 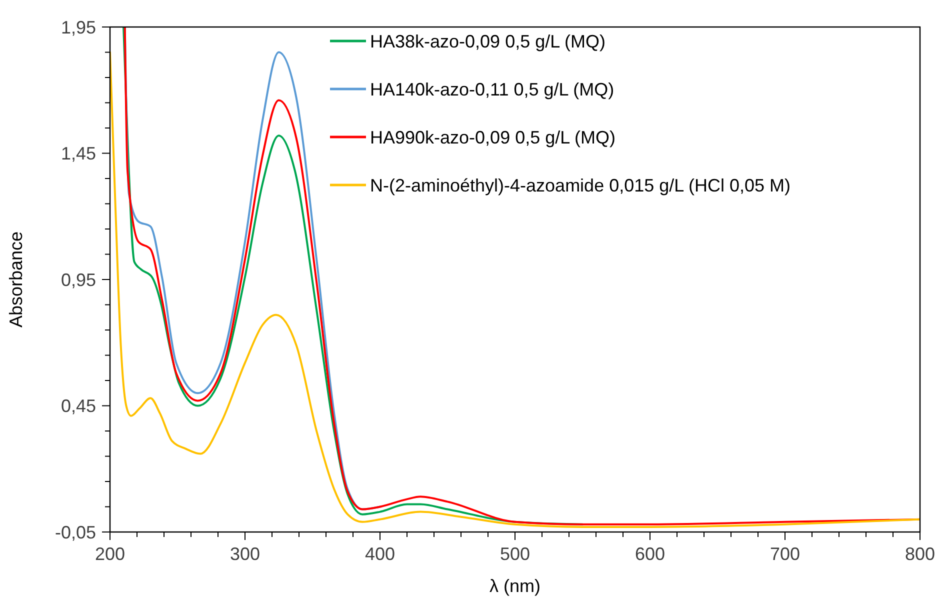 I want to click on x-tick-label: 600, so click(x=650, y=554).